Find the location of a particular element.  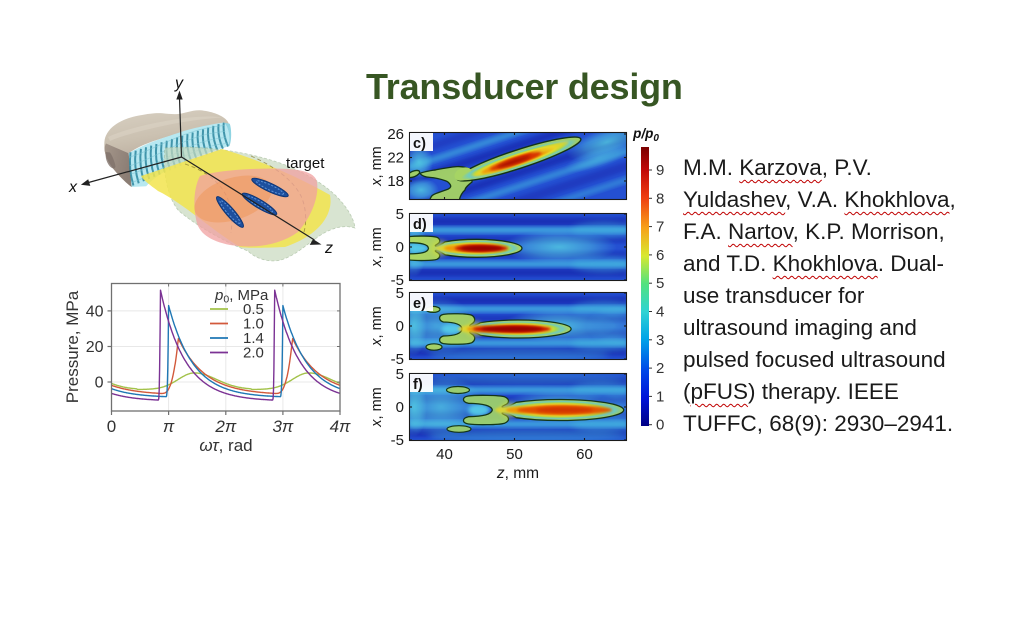

svg-text: 26 is located at coordinates (395, 134).